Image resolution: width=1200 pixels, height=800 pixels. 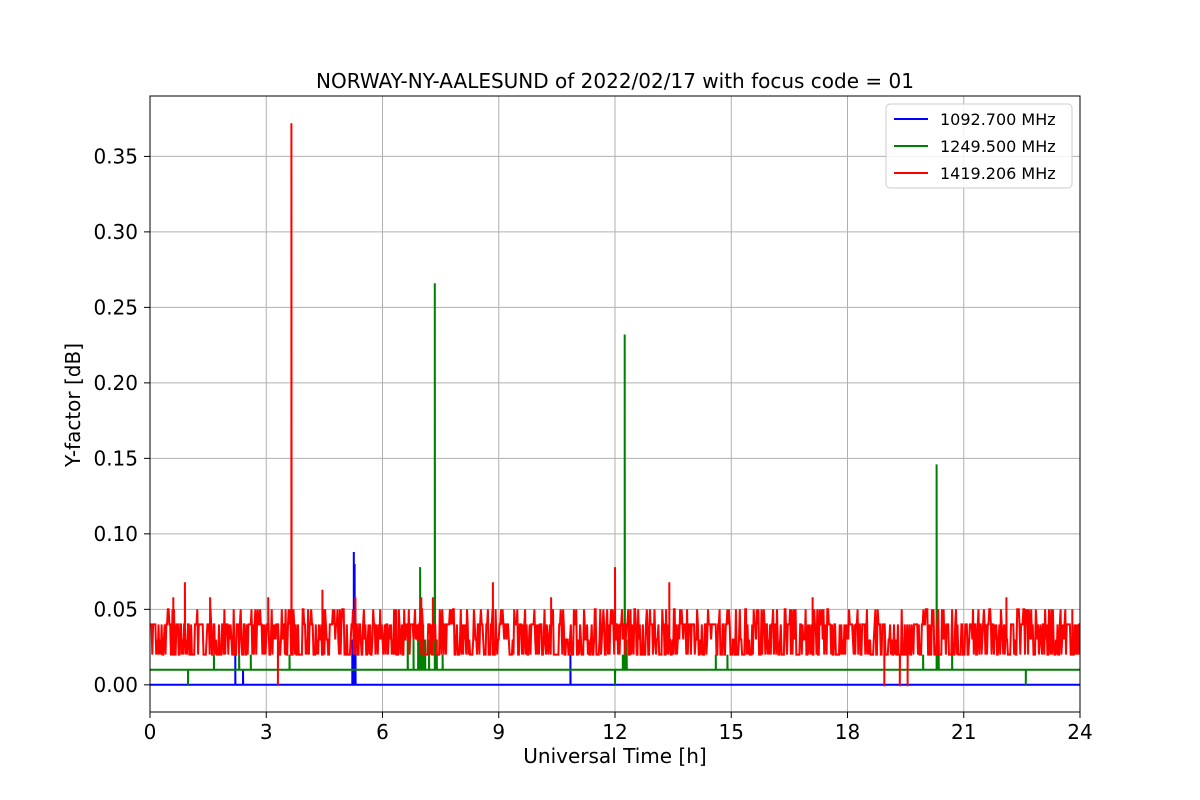 What do you see at coordinates (382, 732) in the screenshot?
I see `x-tick-label: 6` at bounding box center [382, 732].